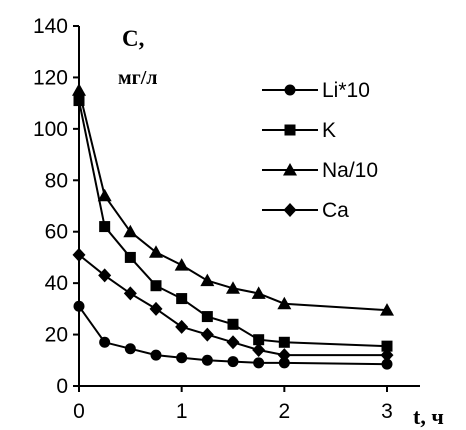 This screenshot has height=430, width=466. What do you see at coordinates (56, 232) in the screenshot?
I see `y-tick-label: 60` at bounding box center [56, 232].